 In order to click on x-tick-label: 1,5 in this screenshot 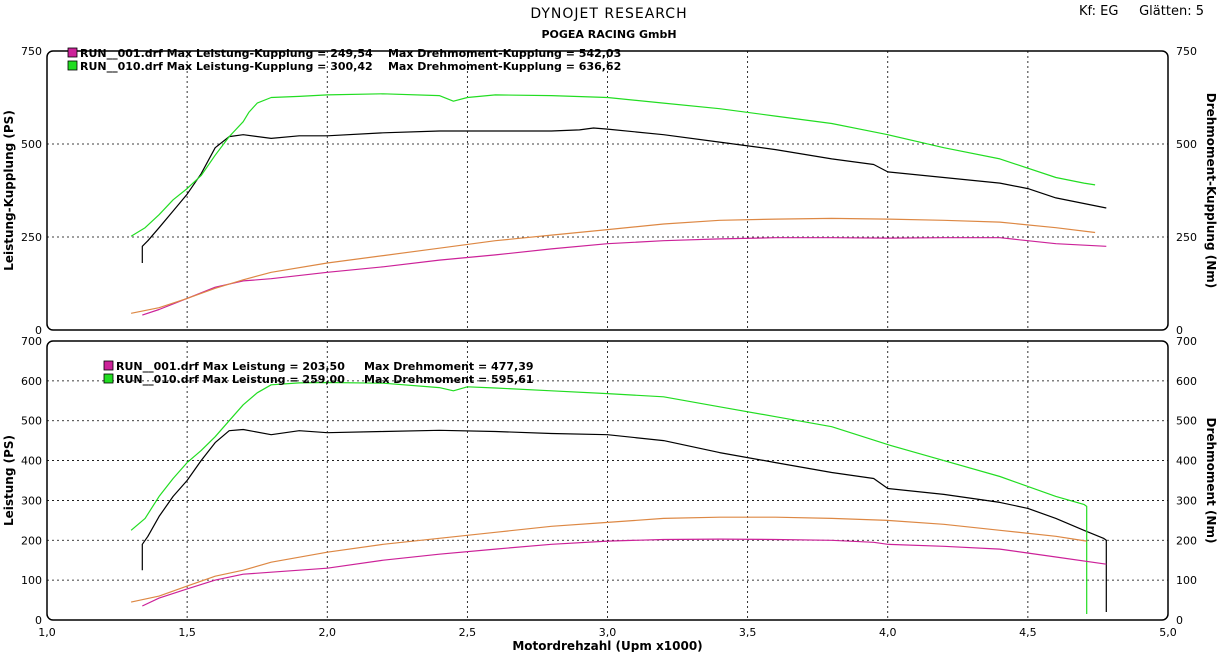, I will do `click(187, 632)`.